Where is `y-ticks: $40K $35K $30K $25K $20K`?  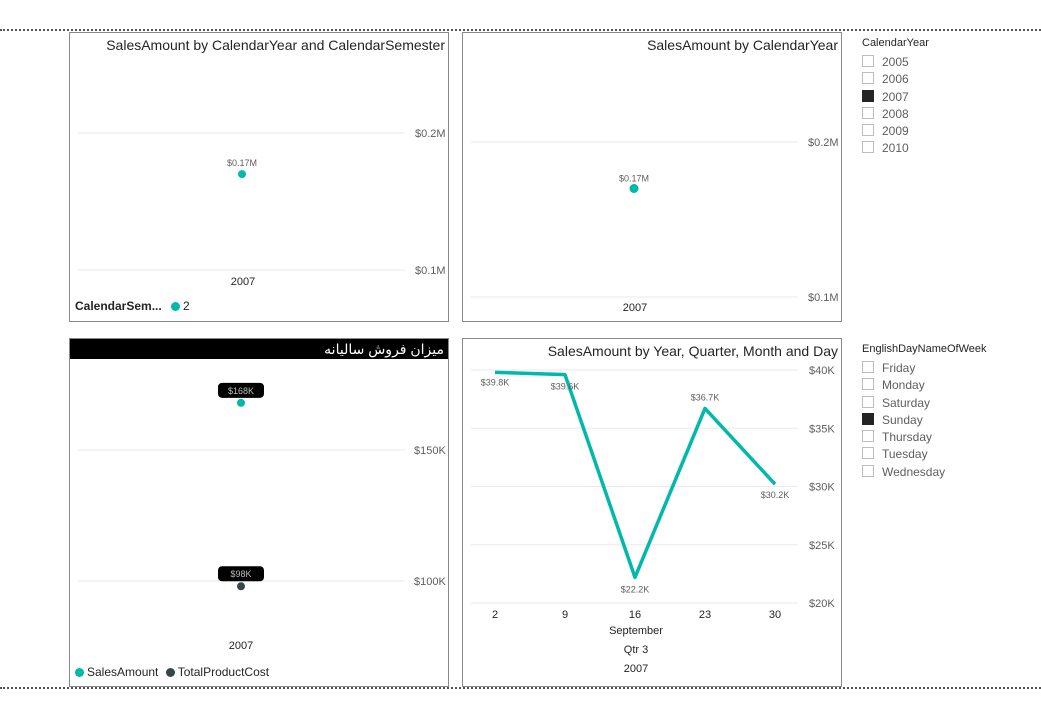 y-ticks: $40K $35K $30K $25K $20K is located at coordinates (822, 487).